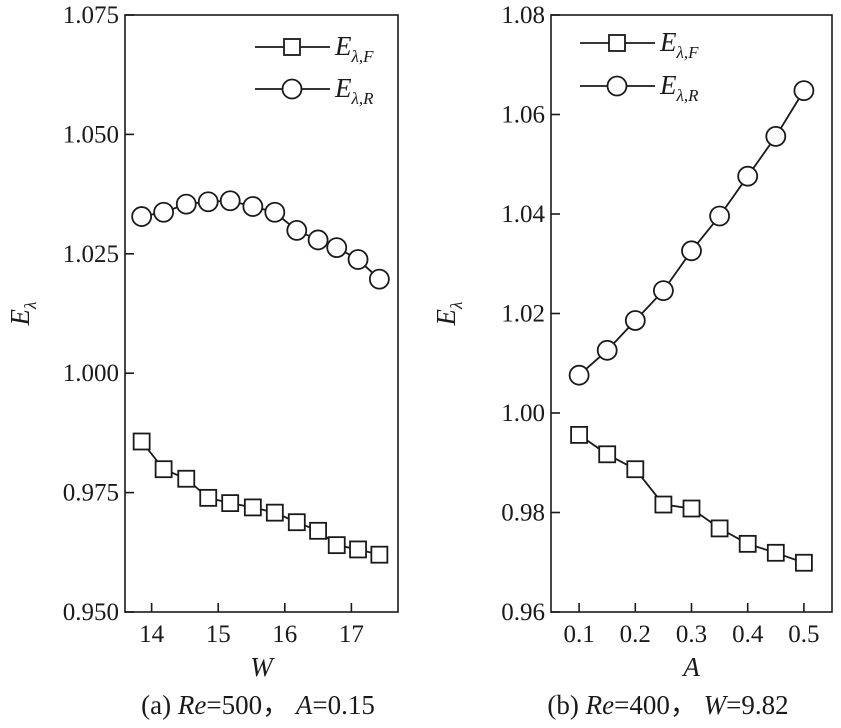 Image resolution: width=841 pixels, height=728 pixels. Describe the element at coordinates (262, 667) in the screenshot. I see `x-axis-title: W` at that location.